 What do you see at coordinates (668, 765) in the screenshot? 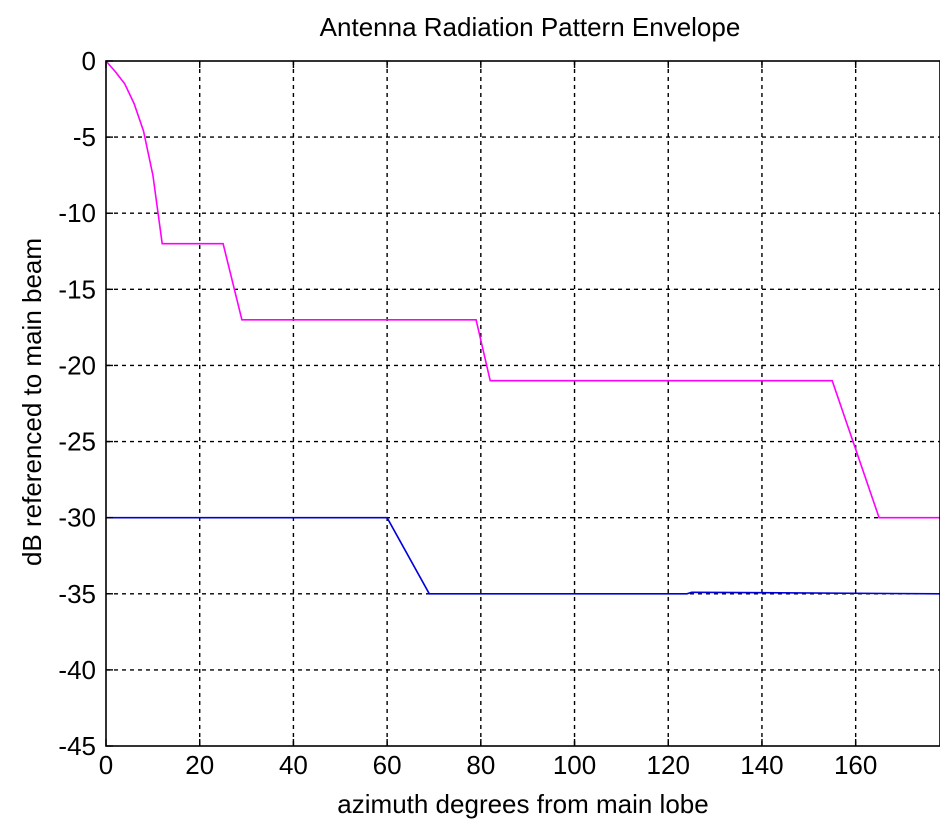
I see `x-tick-label: 120` at bounding box center [668, 765].